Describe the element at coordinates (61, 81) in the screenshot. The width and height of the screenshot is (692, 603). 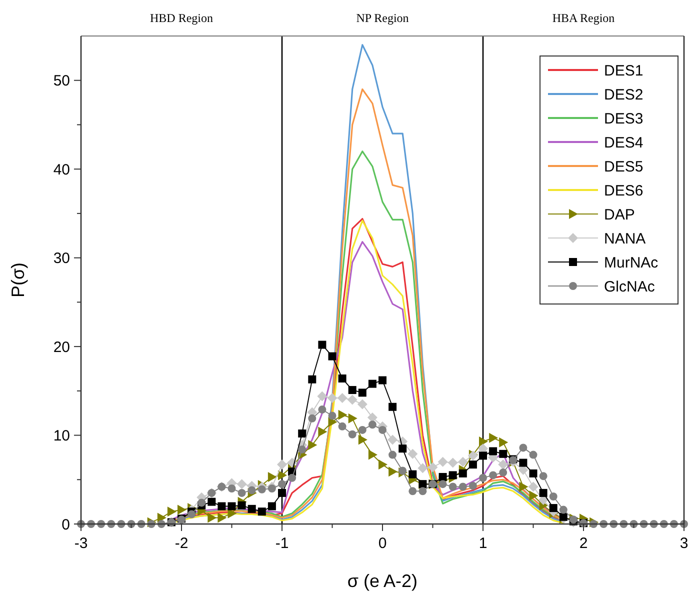
I see `y-tick-label: 50` at that location.